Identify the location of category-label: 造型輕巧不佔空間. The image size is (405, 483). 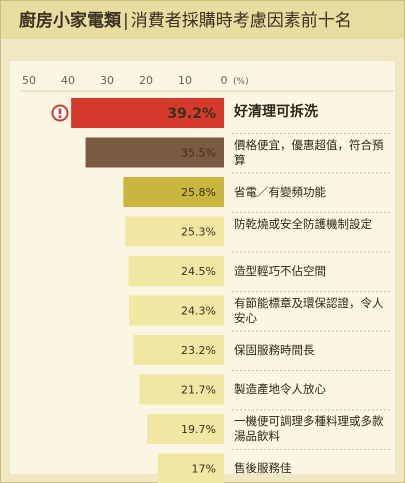
(280, 270).